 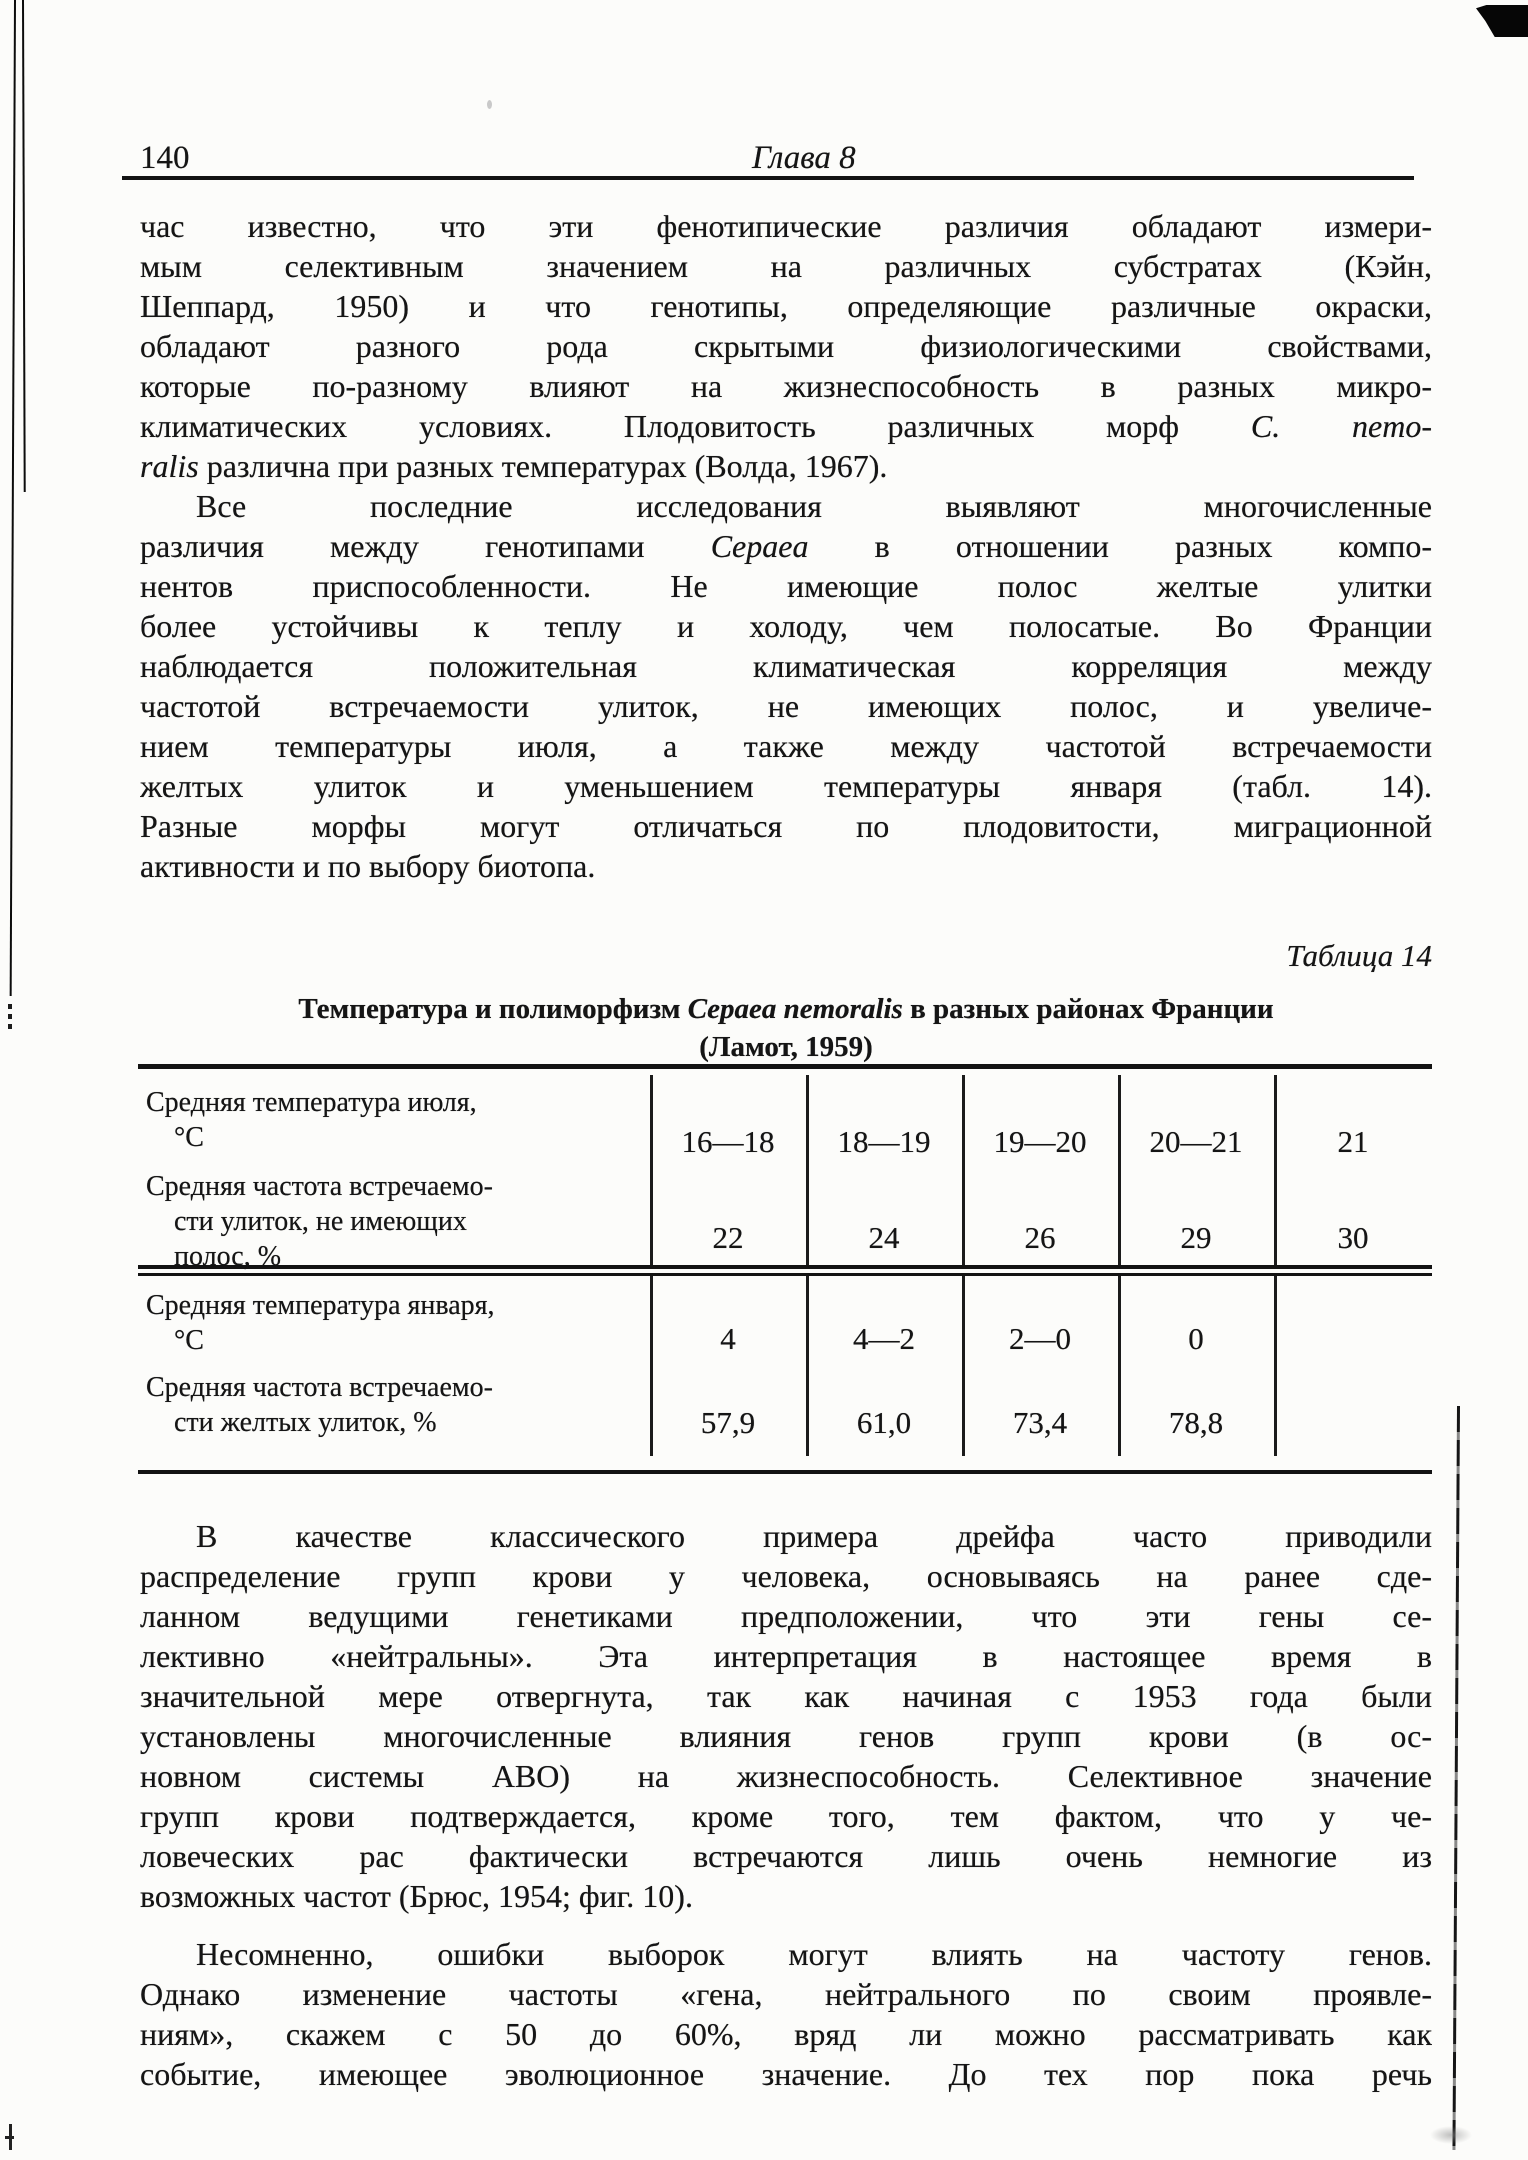 I want to click on table-cell: 18—19, so click(x=884, y=1141).